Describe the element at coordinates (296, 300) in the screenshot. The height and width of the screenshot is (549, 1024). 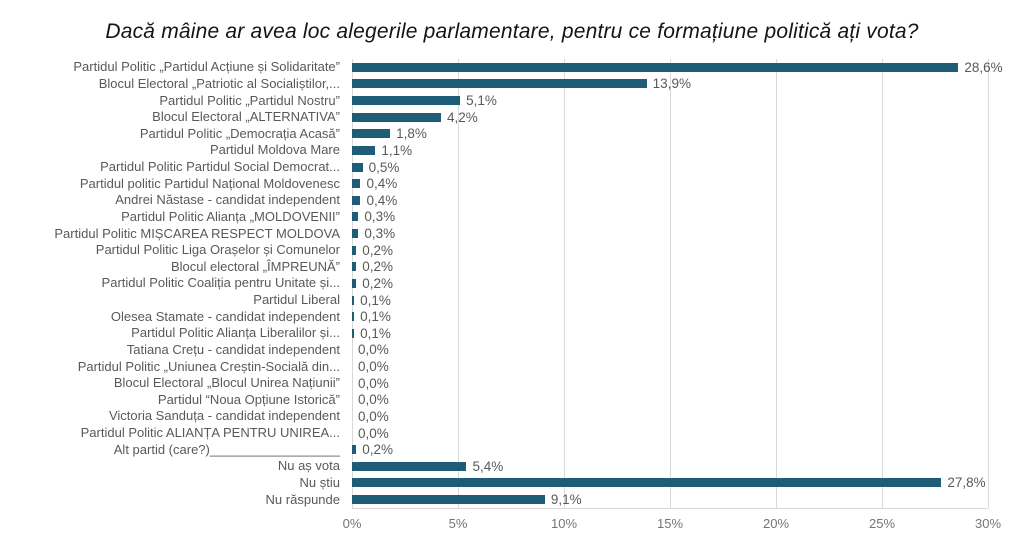
I see `category-label: Partidul Liberal` at that location.